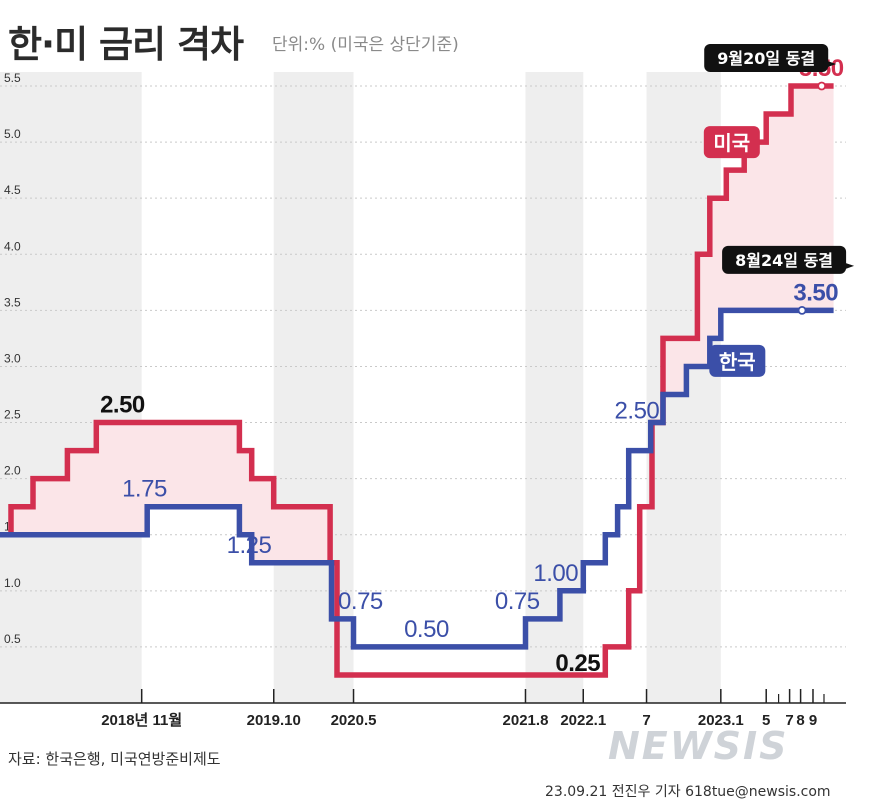  Describe the element at coordinates (360, 601) in the screenshot. I see `value-label-3: 0.75` at that location.